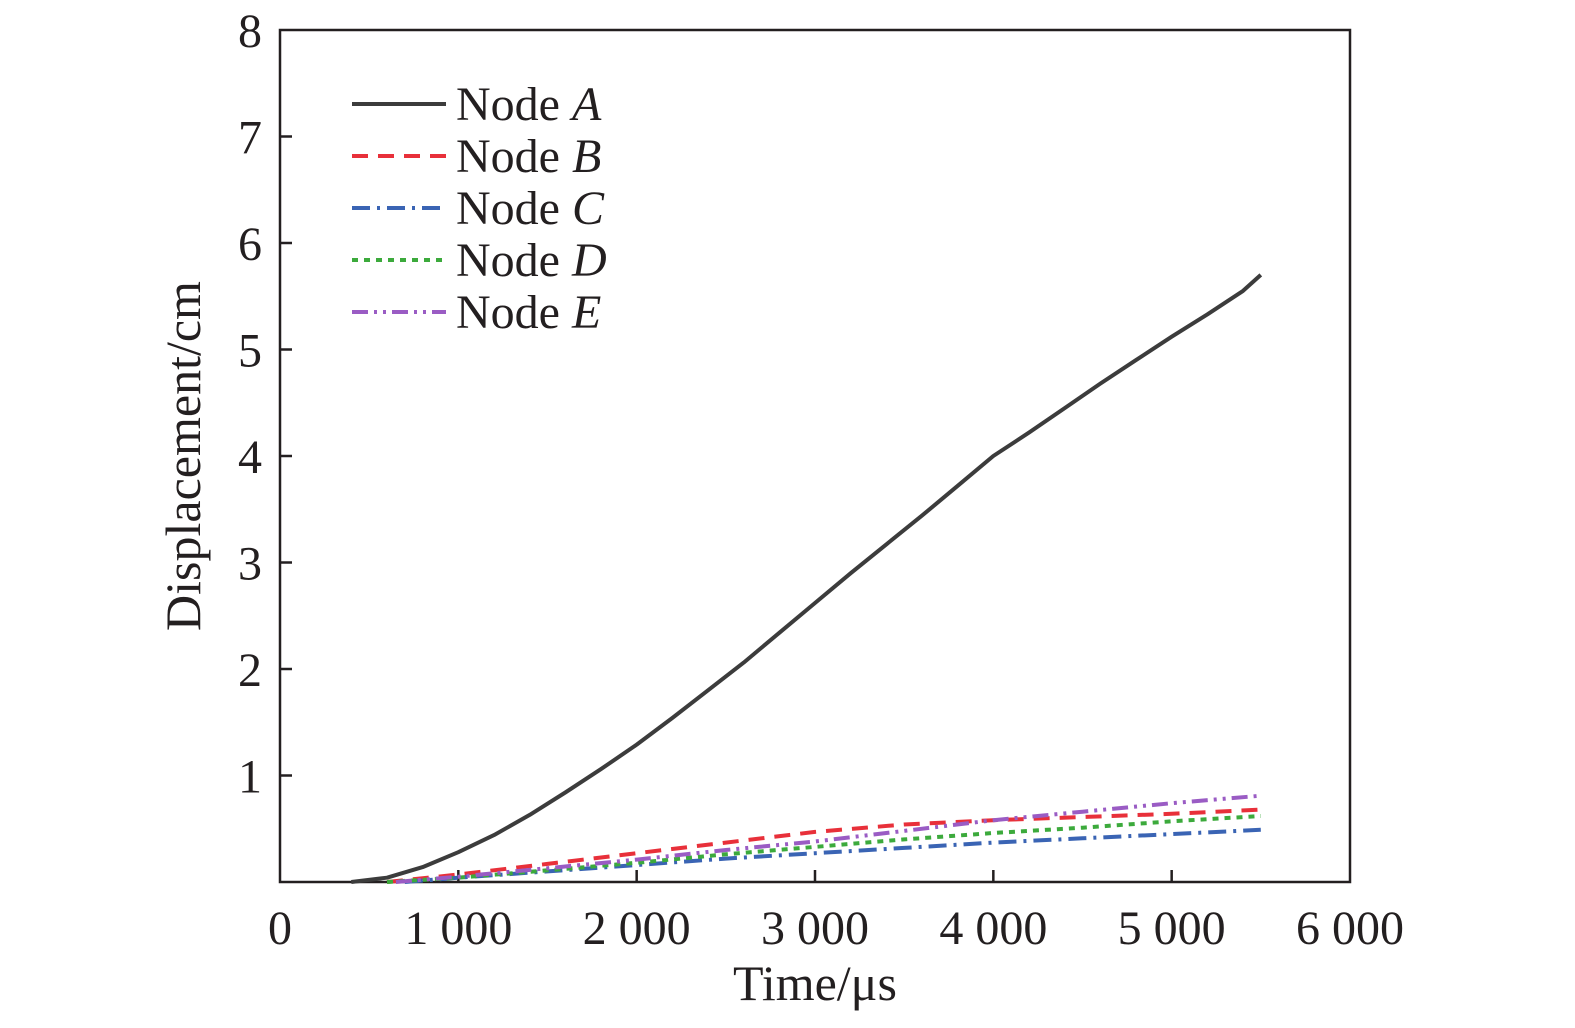 The height and width of the screenshot is (1028, 1575). What do you see at coordinates (265, 404) in the screenshot?
I see `y-axis-ticks: 1 2 3 4 5 6 7 8` at bounding box center [265, 404].